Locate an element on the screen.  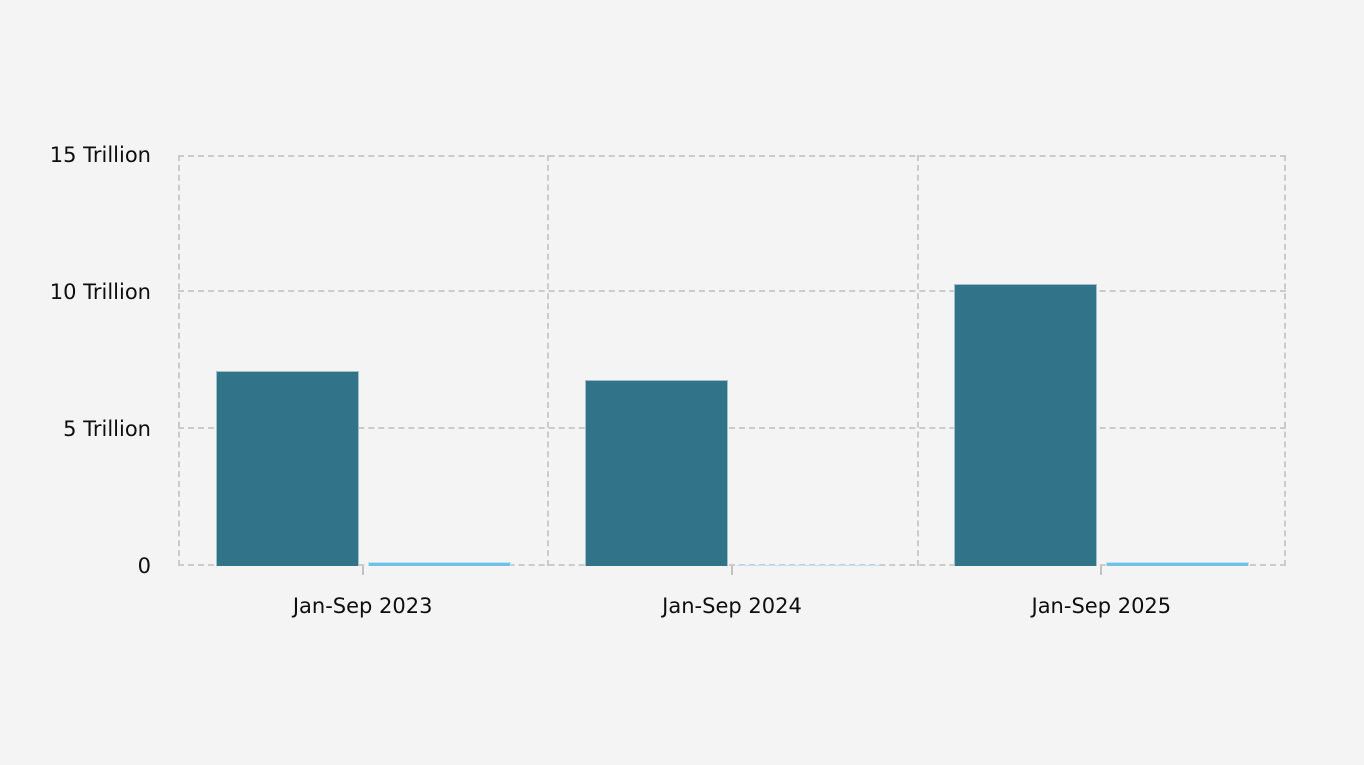
y-axis-tick-label-5: 5 Trillion is located at coordinates (107, 429).